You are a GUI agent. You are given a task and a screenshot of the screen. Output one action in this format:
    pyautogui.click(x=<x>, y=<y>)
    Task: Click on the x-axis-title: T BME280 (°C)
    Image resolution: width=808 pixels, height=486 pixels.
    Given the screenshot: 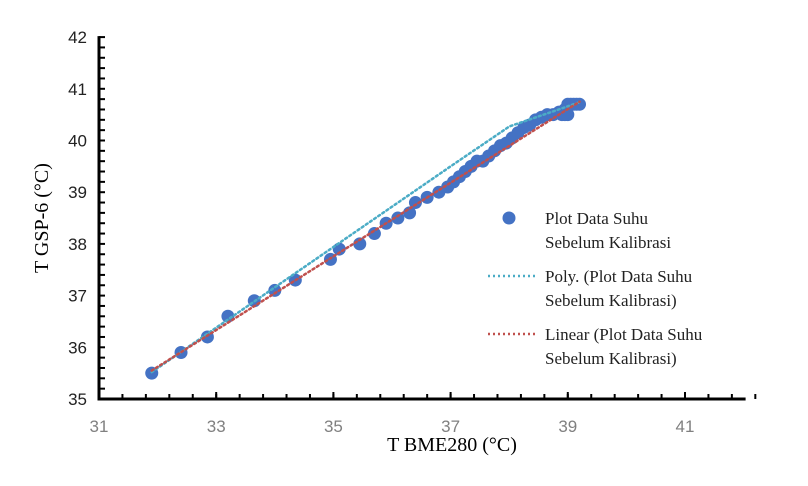 What is the action you would take?
    pyautogui.click(x=452, y=445)
    